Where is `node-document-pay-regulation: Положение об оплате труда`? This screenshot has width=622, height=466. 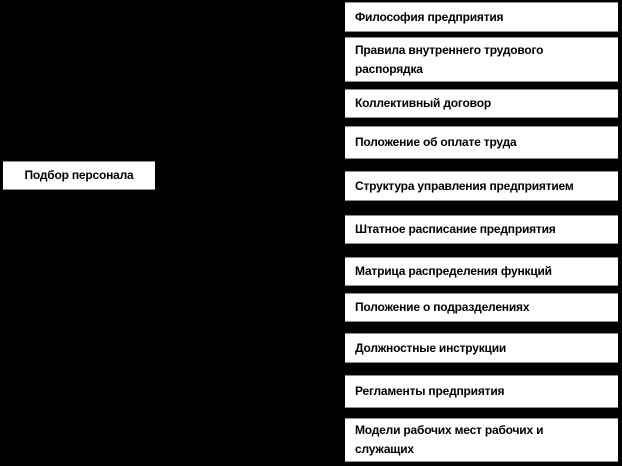 node-document-pay-regulation: Положение об оплате труда is located at coordinates (481, 142).